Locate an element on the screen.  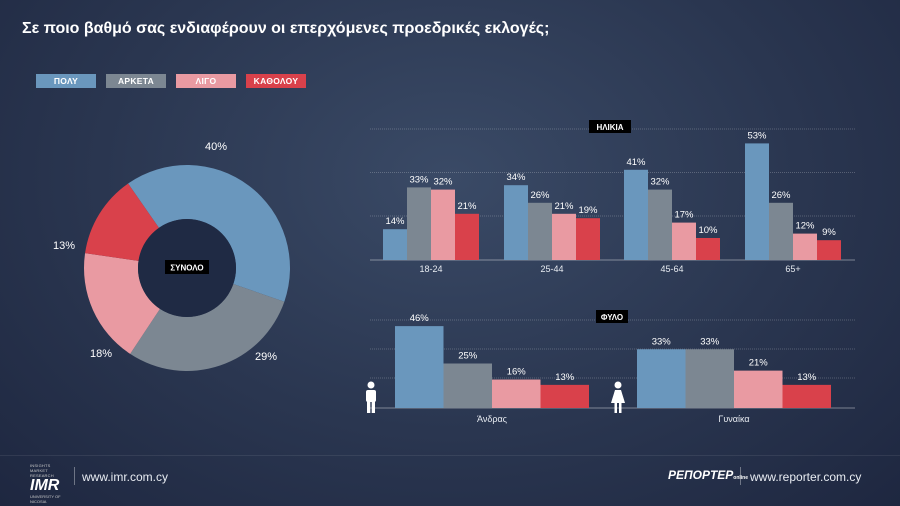
panel-title: ΦΥΛΟ is located at coordinates (612, 317).